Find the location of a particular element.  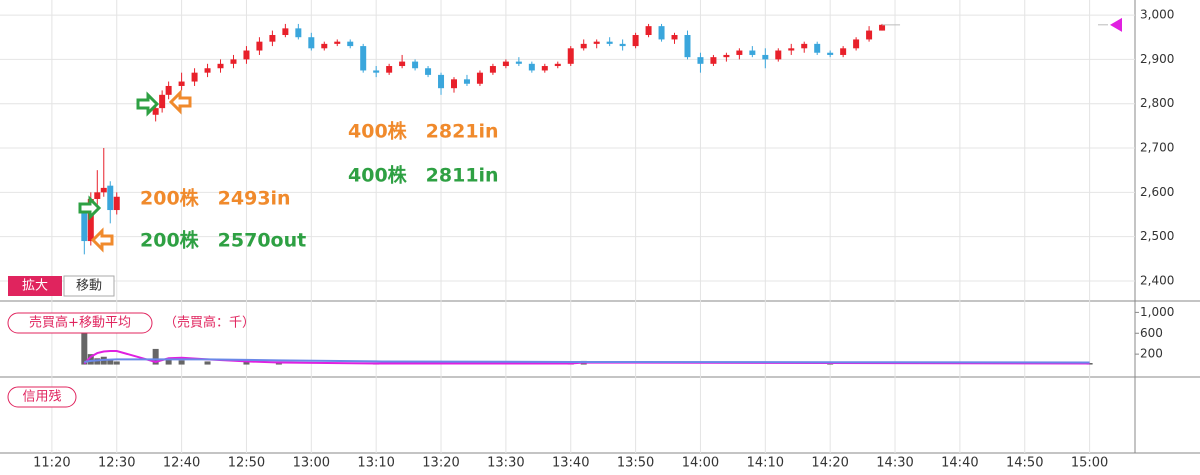

x-tick-label: 13:10 is located at coordinates (375, 463).